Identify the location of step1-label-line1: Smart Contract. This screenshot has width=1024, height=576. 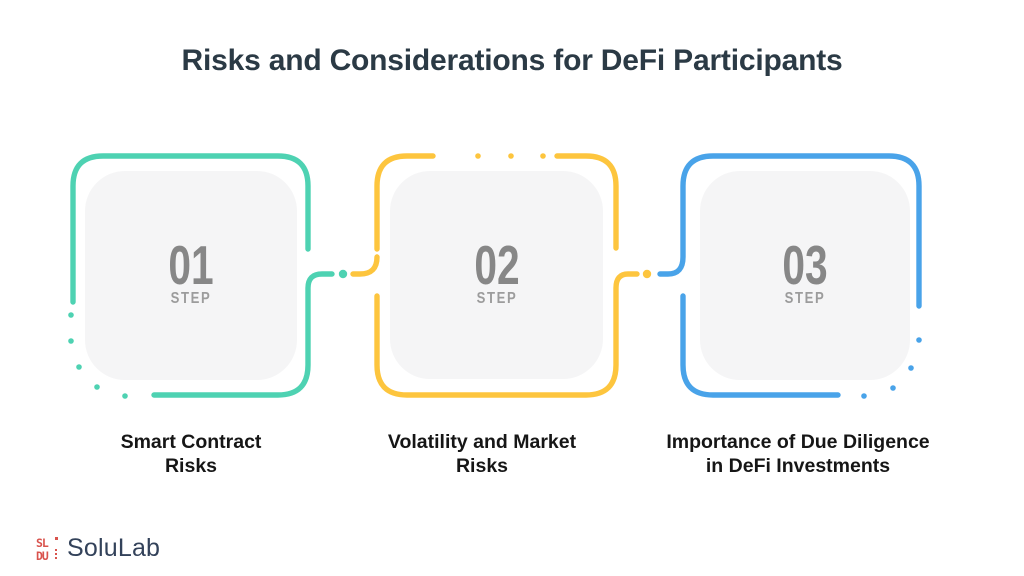
(191, 442).